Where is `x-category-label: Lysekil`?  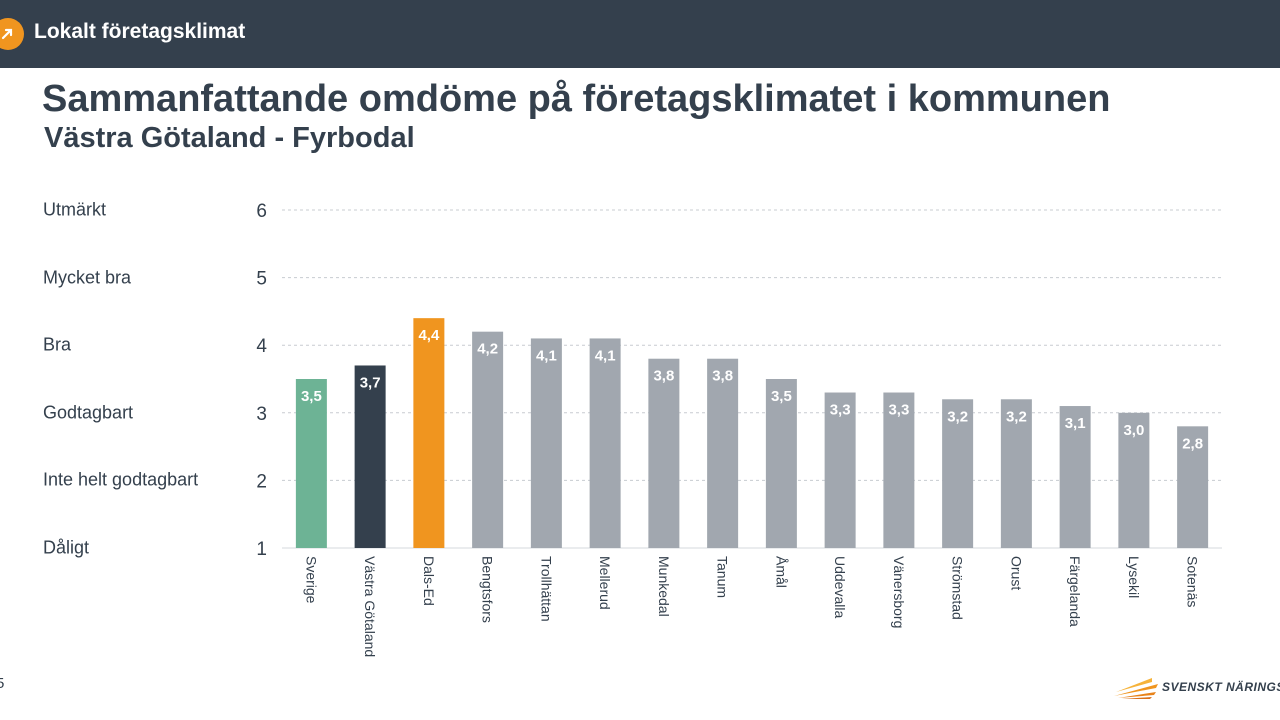
x-category-label: Lysekil is located at coordinates (1134, 577).